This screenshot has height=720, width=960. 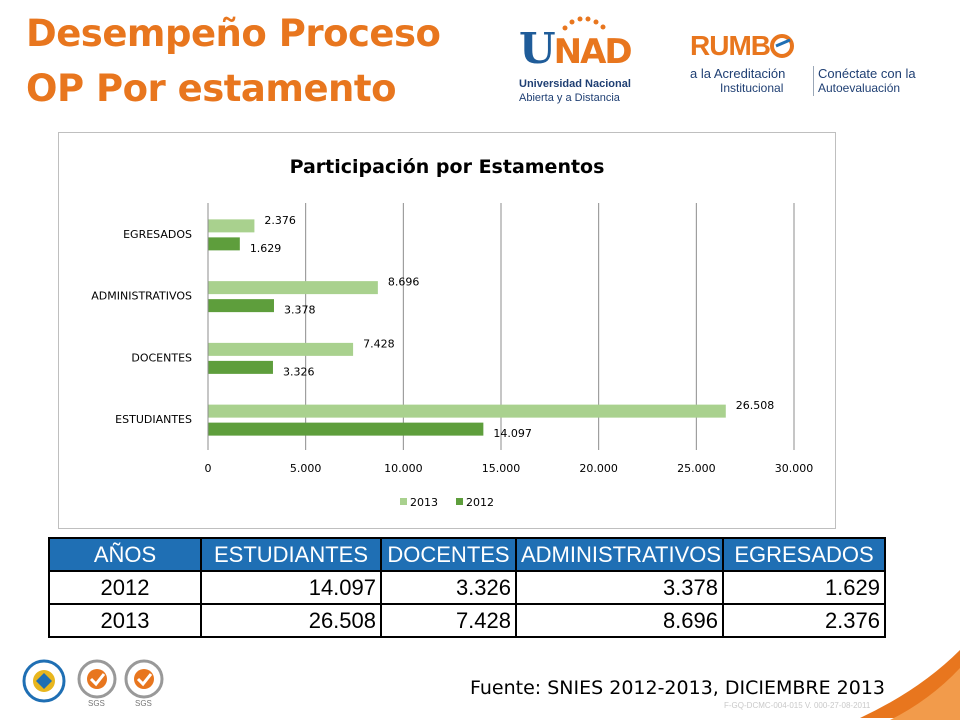 I want to click on rumbo-right-line1: Conéctate con la, so click(x=867, y=73).